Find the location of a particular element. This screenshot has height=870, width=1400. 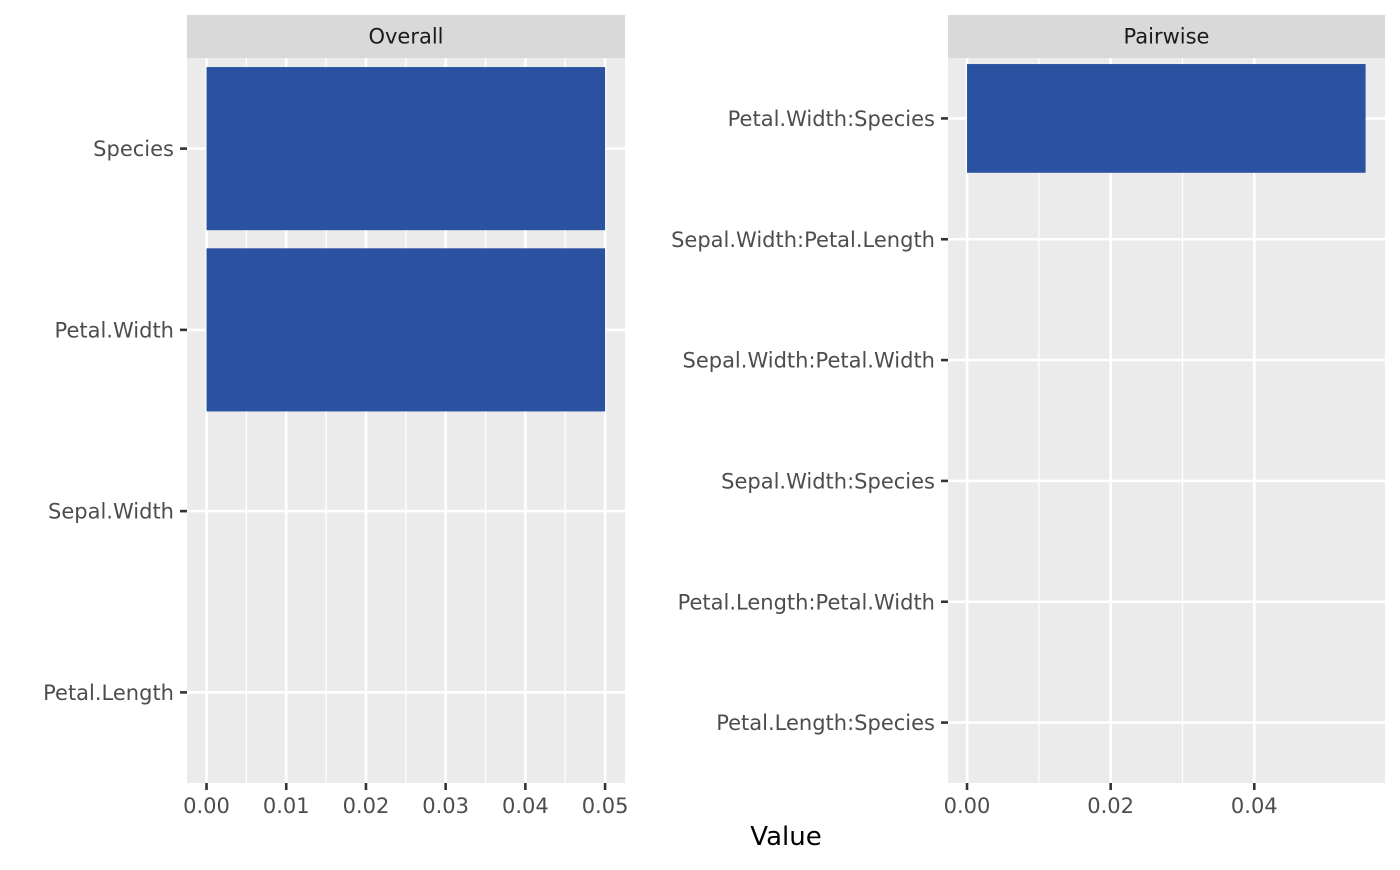

x-tick-label-pairwise: 0.04 is located at coordinates (1254, 806).